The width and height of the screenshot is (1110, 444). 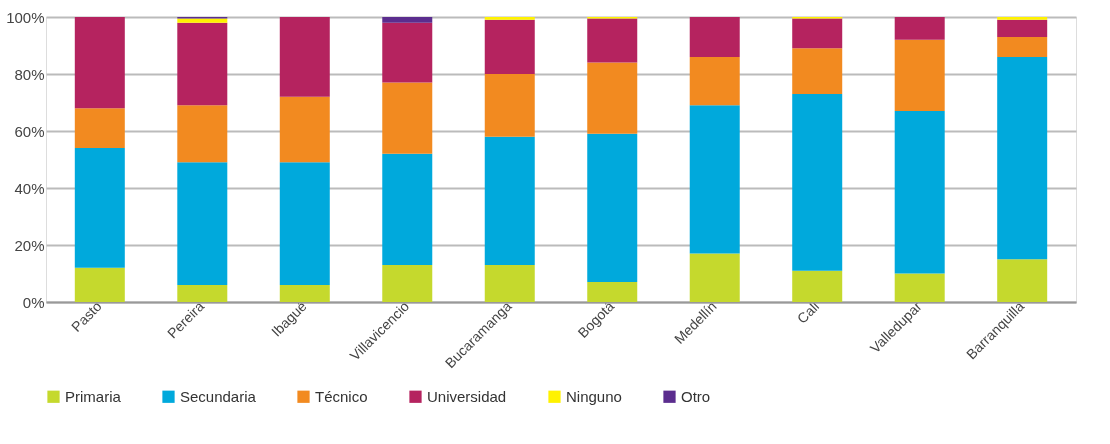 I want to click on y-tick-label: 40%, so click(x=29, y=188).